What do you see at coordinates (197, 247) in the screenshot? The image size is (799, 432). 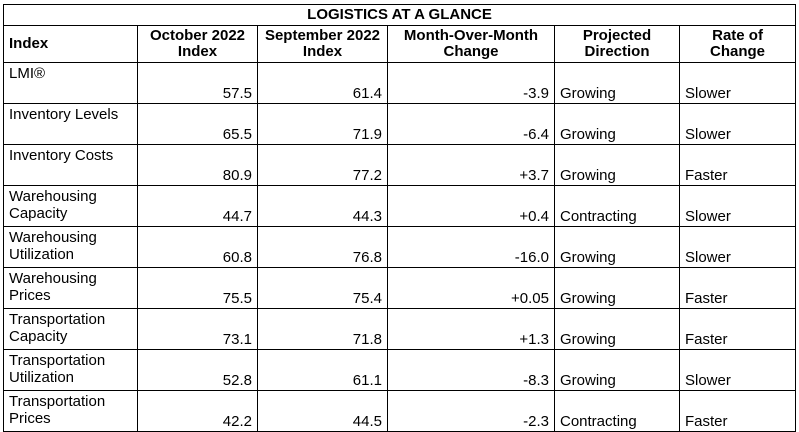 I see `cell-october: 60.8` at bounding box center [197, 247].